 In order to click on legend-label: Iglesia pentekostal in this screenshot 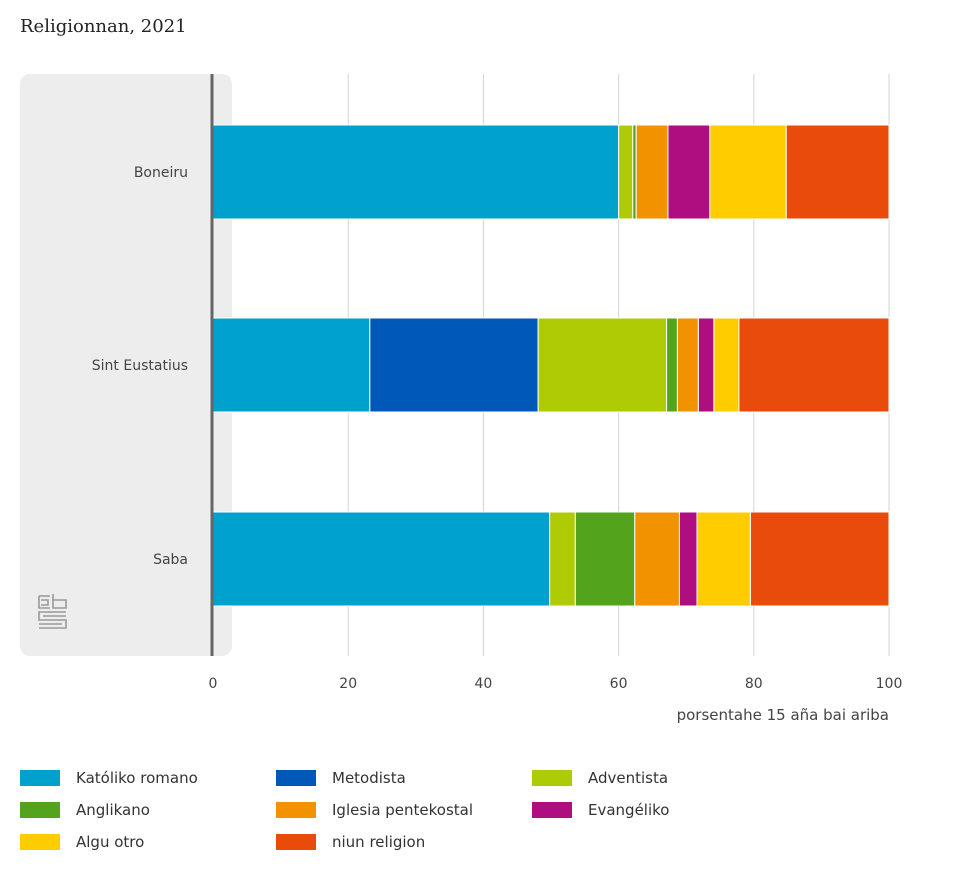, I will do `click(403, 810)`.